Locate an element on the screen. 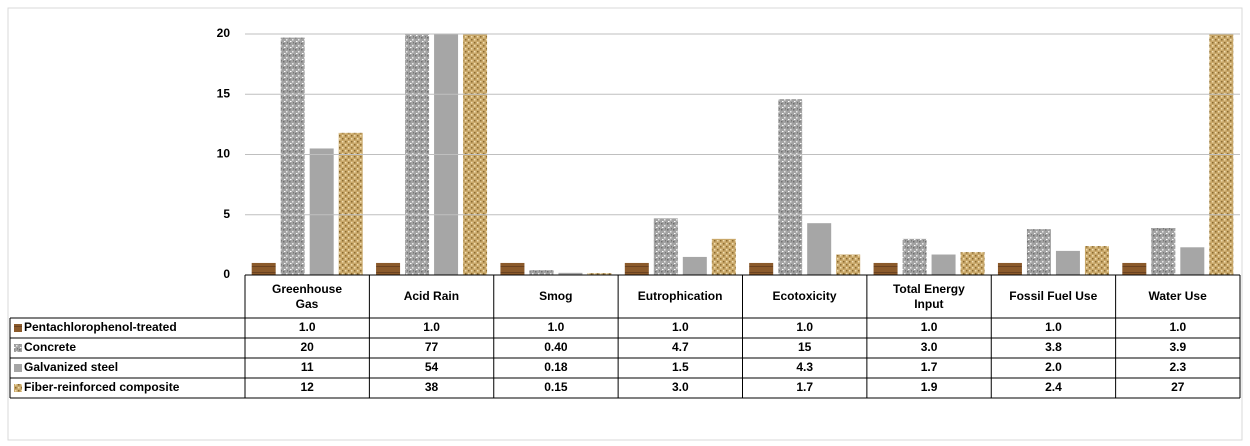 This screenshot has width=1250, height=446. category-cell: Greenhouse Gas is located at coordinates (307, 296).